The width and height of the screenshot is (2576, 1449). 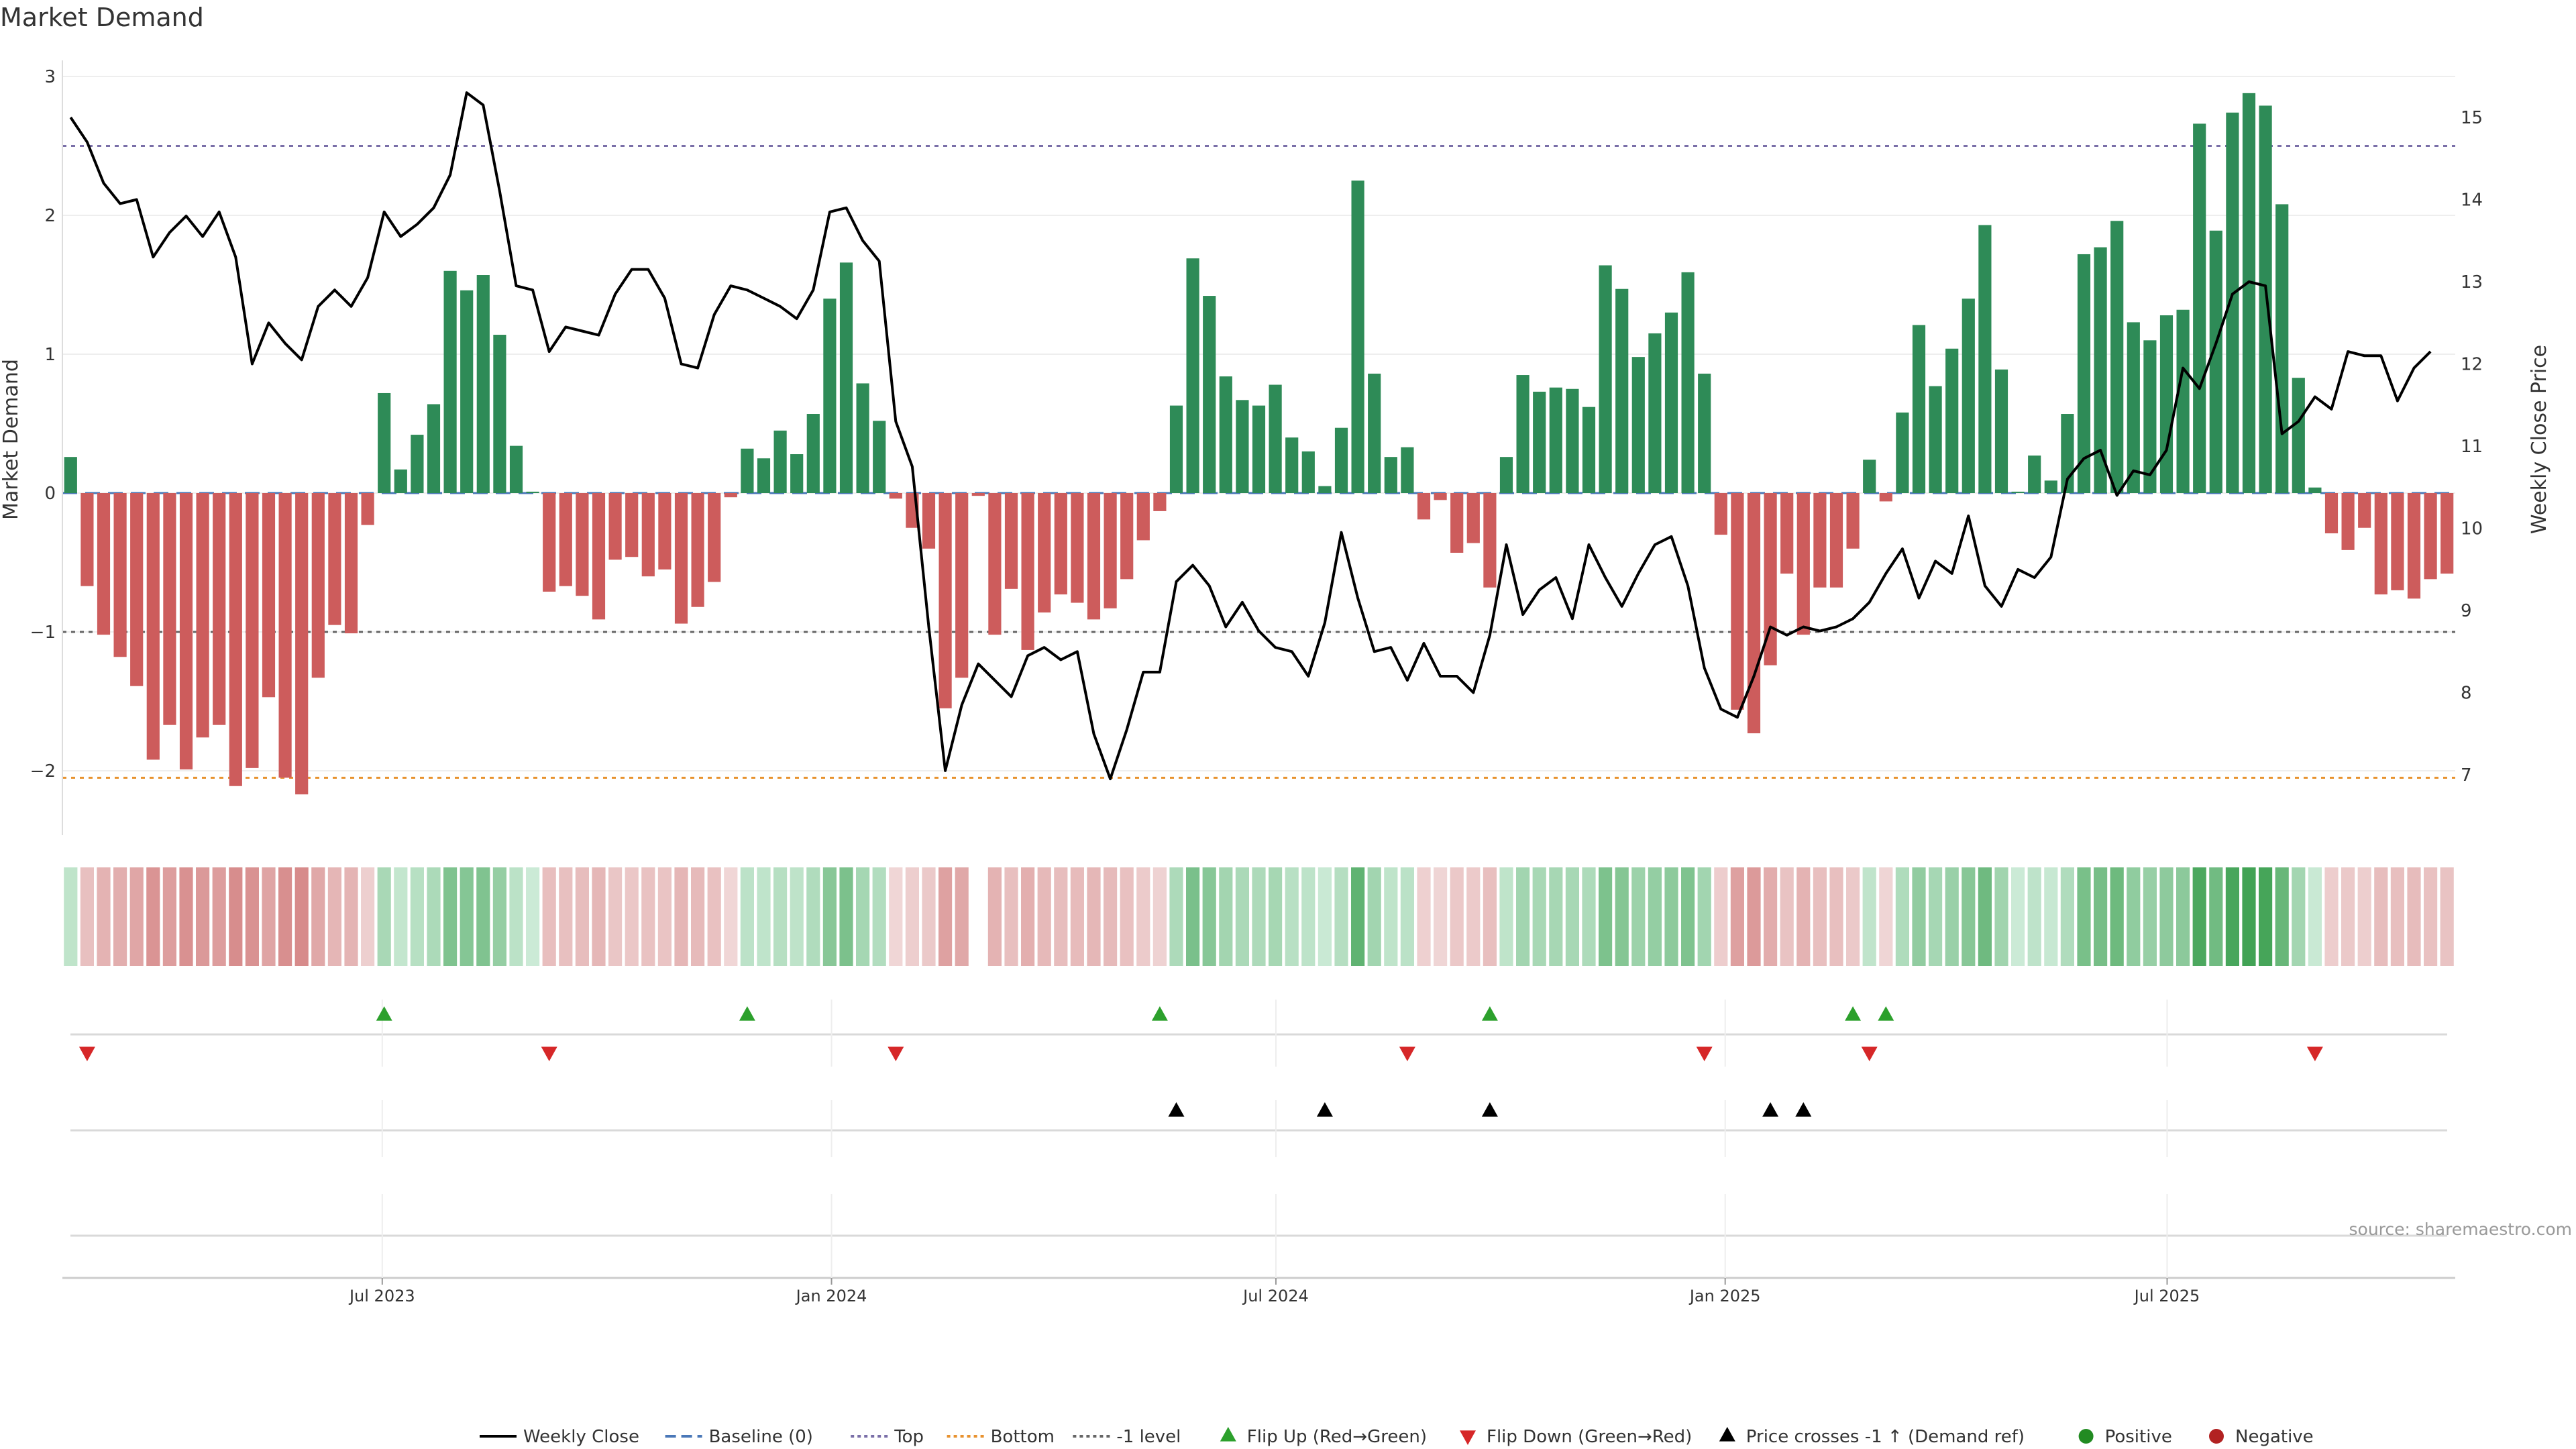 I want to click on x-tick-label: Jul 2024, so click(x=1275, y=1296).